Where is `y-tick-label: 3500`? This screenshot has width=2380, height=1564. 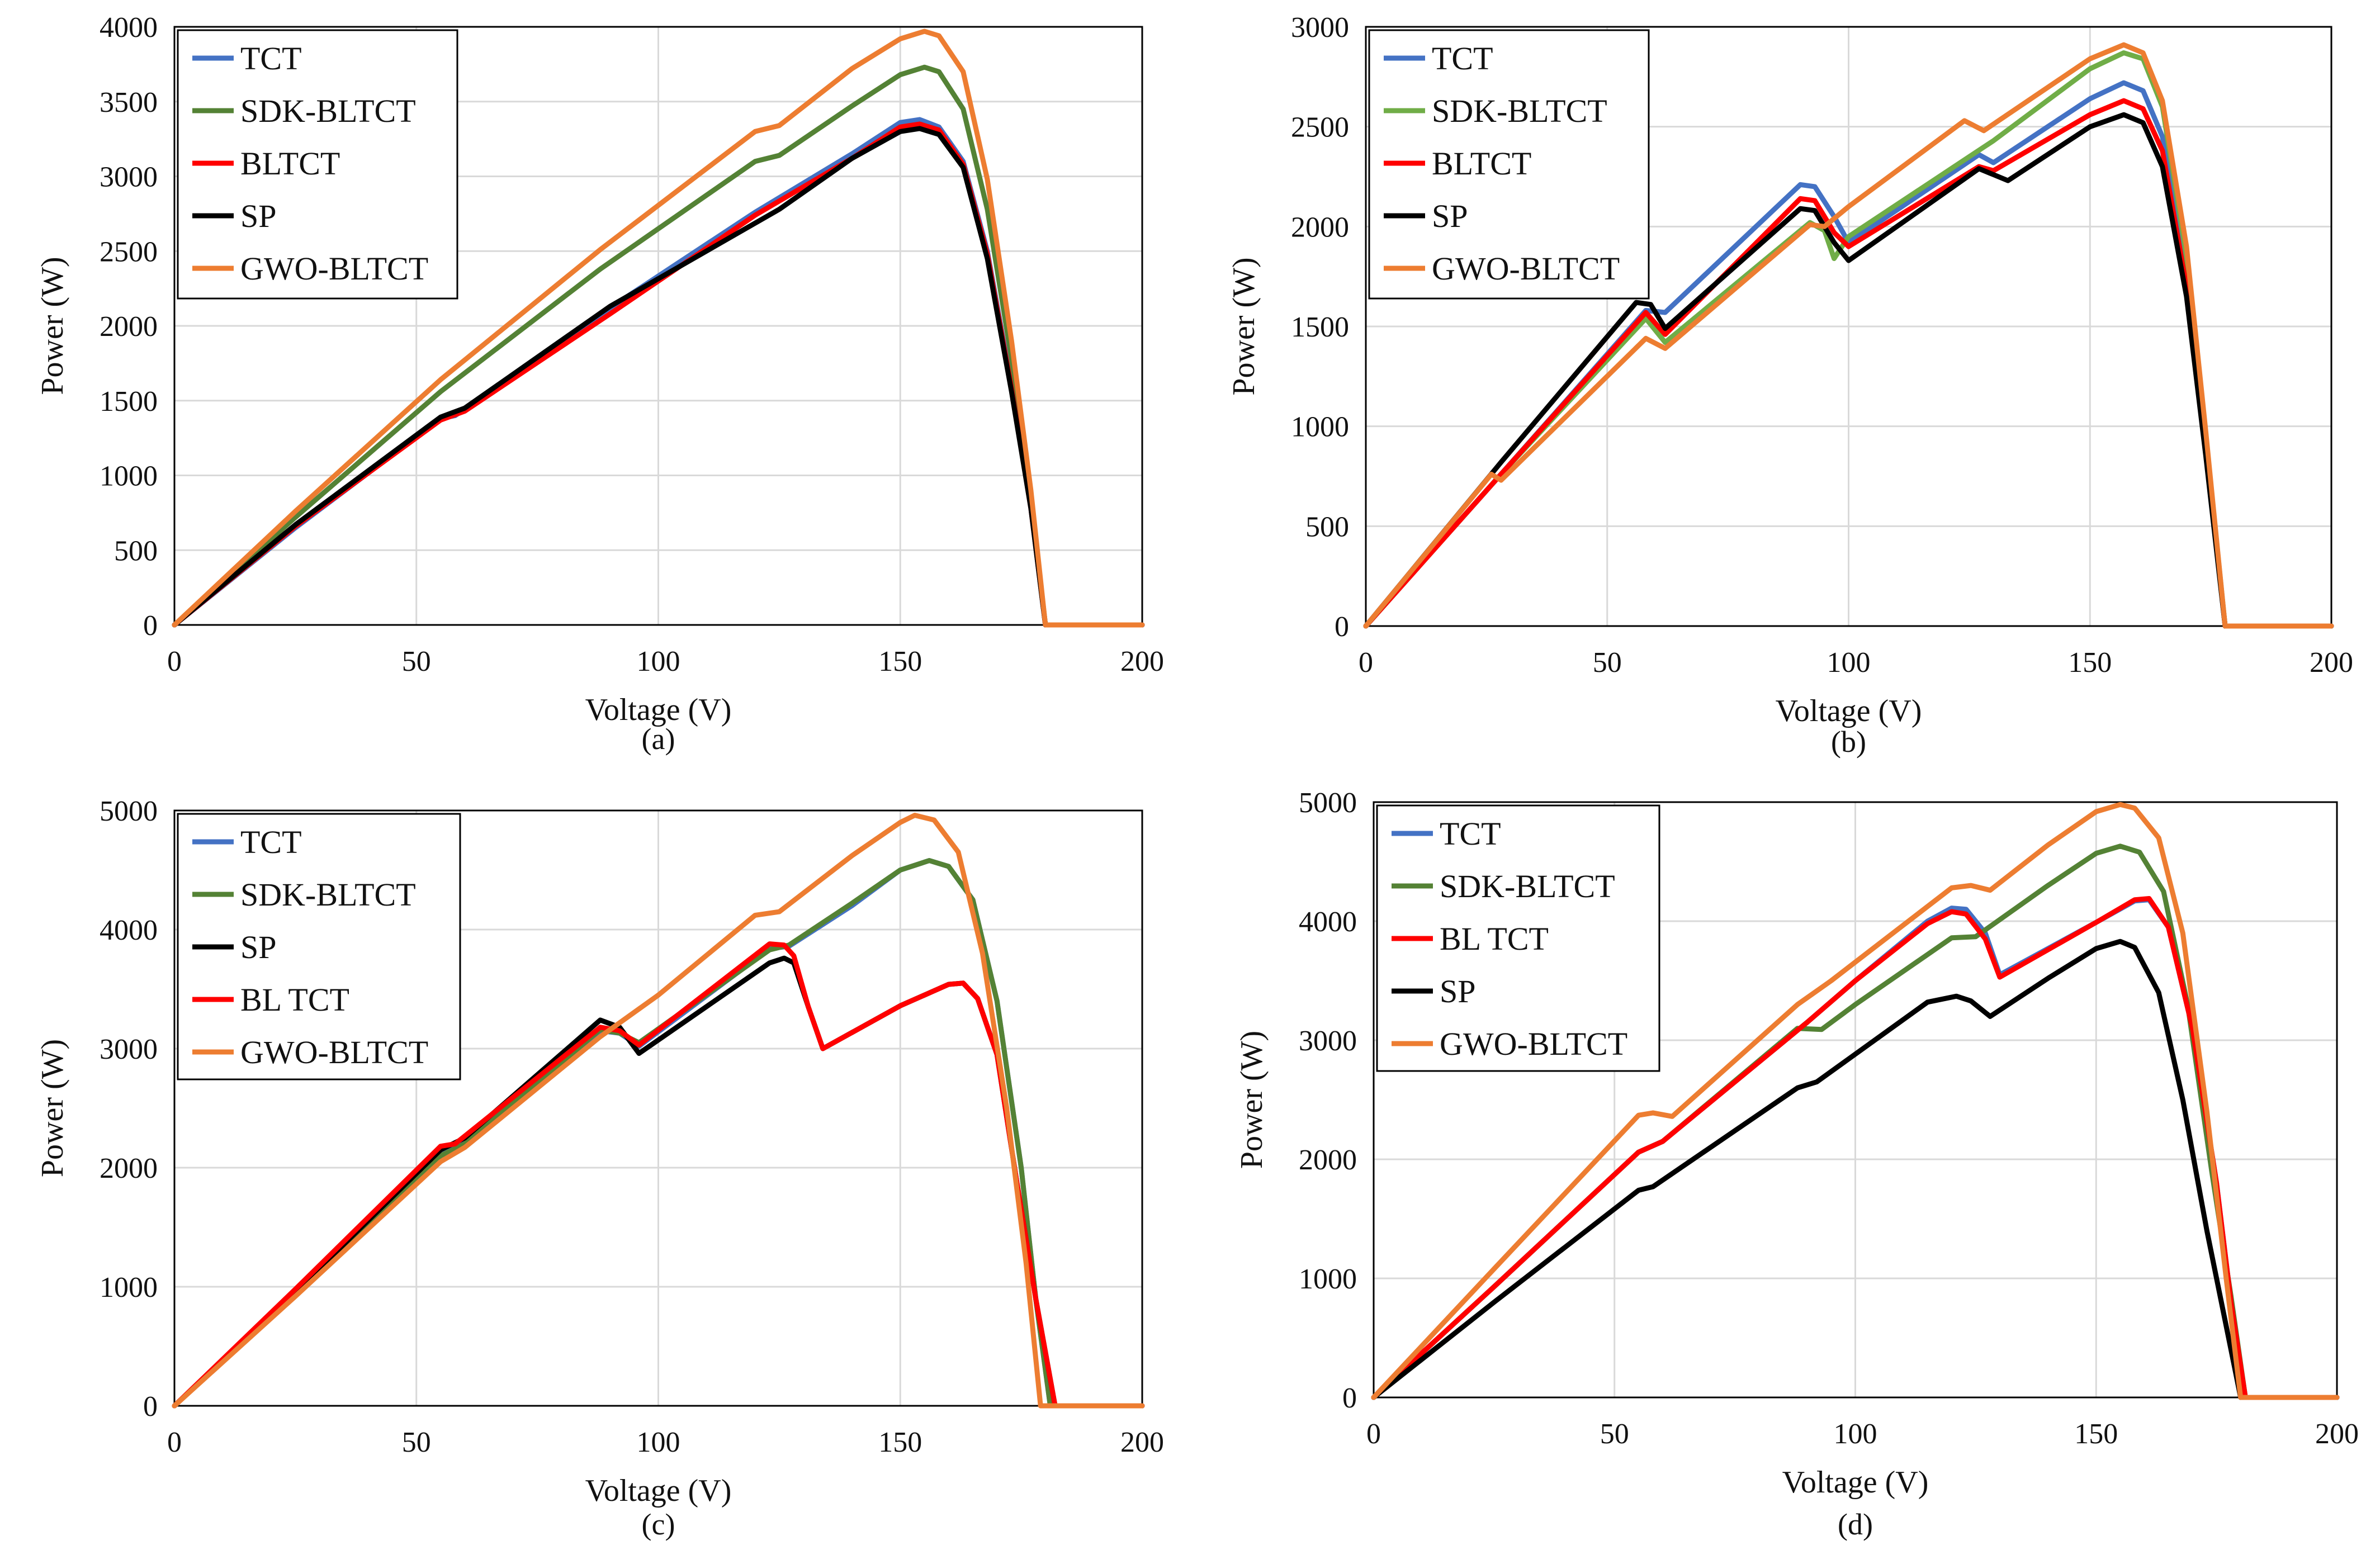
y-tick-label: 3500 is located at coordinates (129, 103).